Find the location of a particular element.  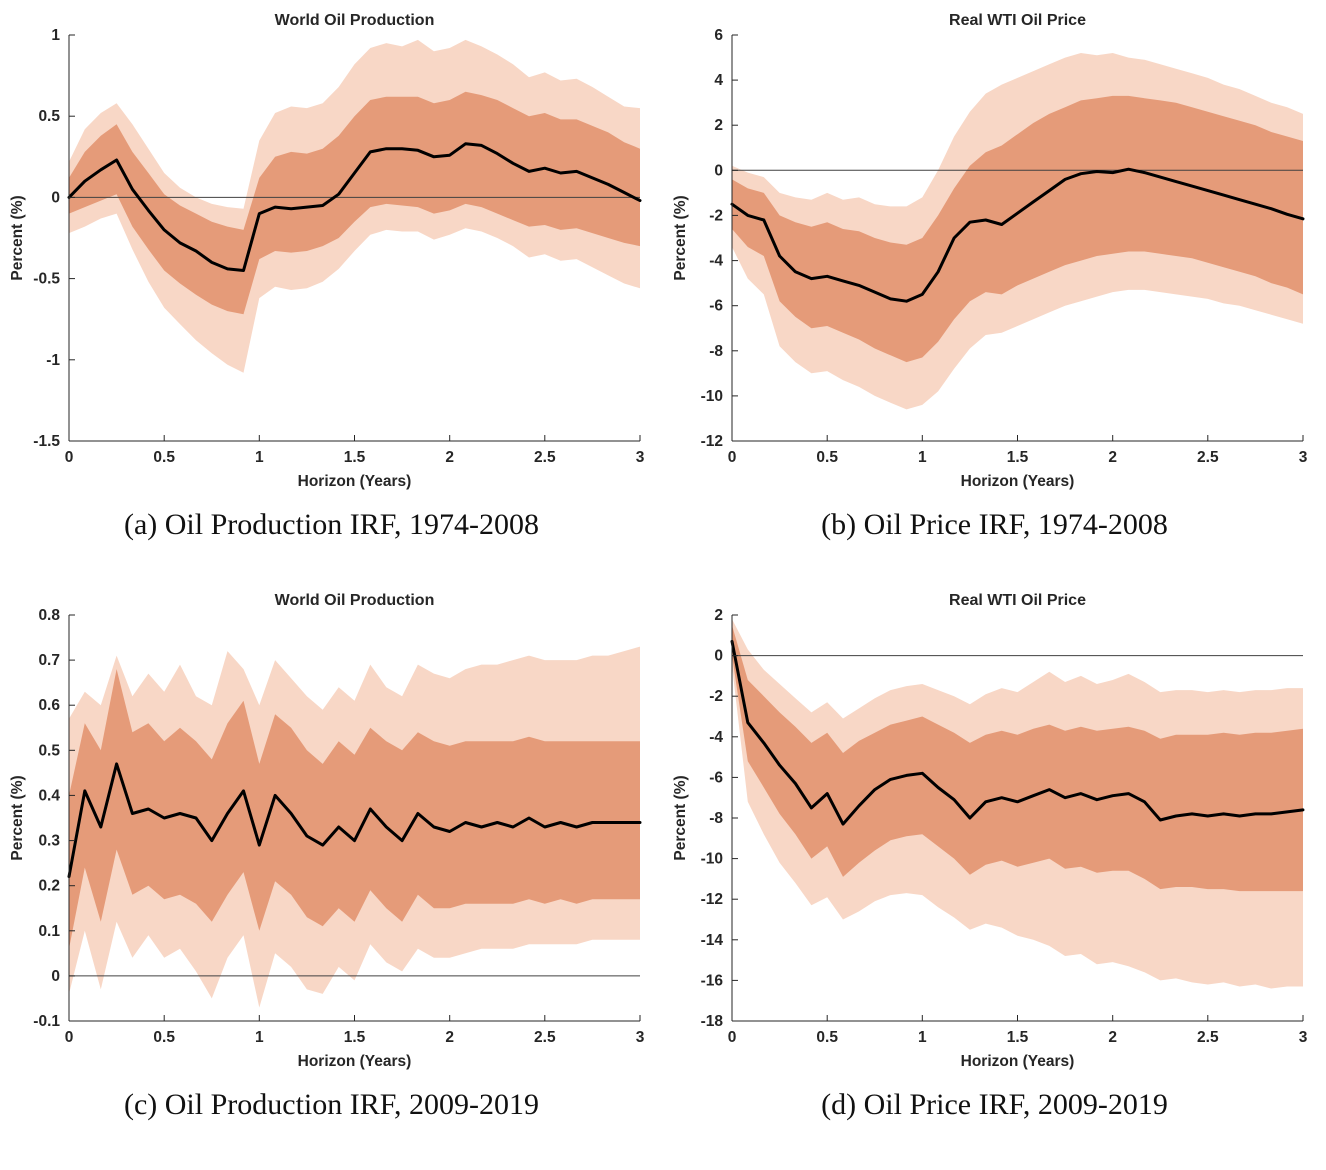

svg-text: -18 is located at coordinates (711, 1021).